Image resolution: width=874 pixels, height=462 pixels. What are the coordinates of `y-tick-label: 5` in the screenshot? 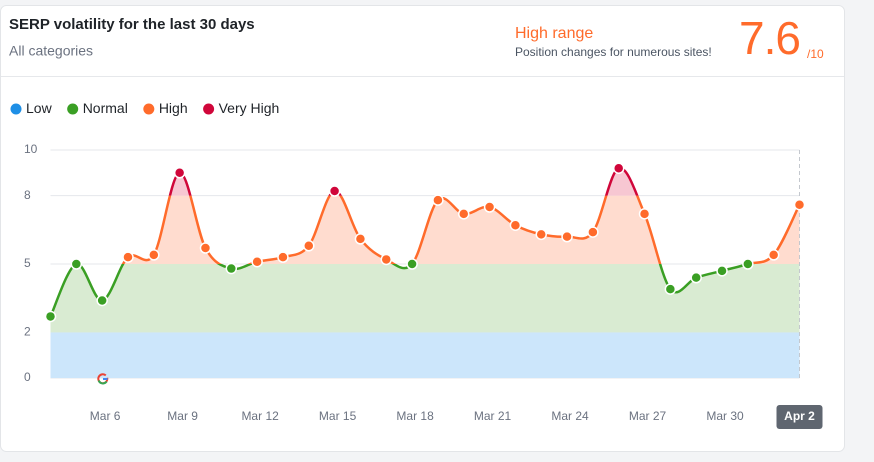 It's located at (27, 263).